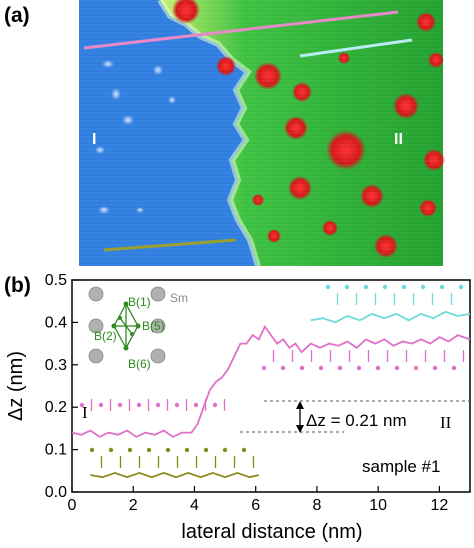 Image resolution: width=474 pixels, height=548 pixels. I want to click on step-height-arrow, so click(300, 417).